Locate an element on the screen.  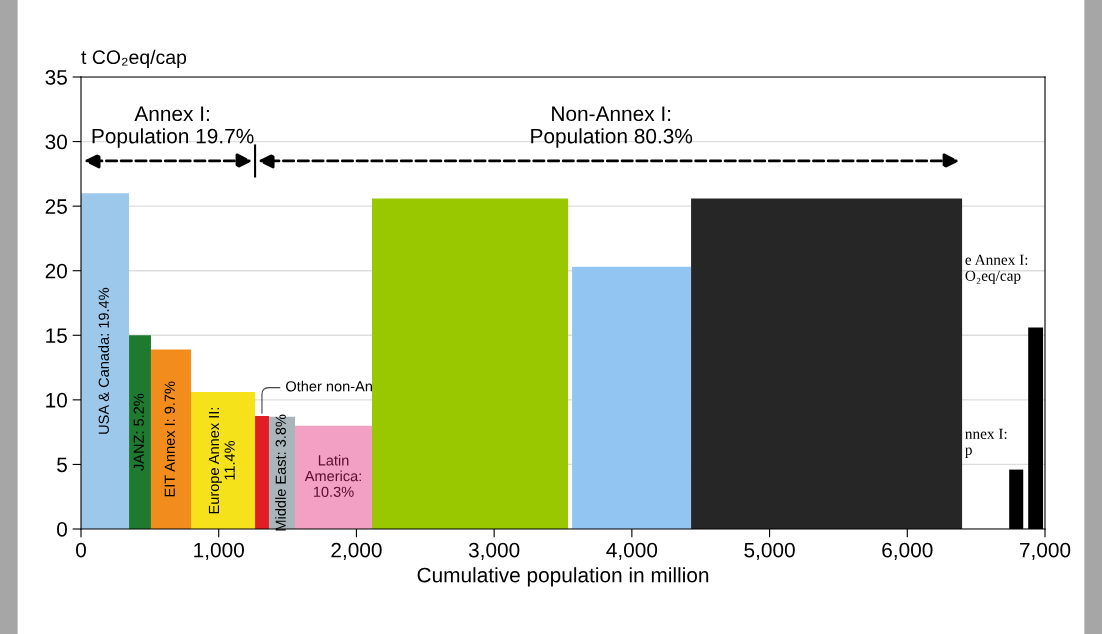
annotation: Other non-An is located at coordinates (329, 386).